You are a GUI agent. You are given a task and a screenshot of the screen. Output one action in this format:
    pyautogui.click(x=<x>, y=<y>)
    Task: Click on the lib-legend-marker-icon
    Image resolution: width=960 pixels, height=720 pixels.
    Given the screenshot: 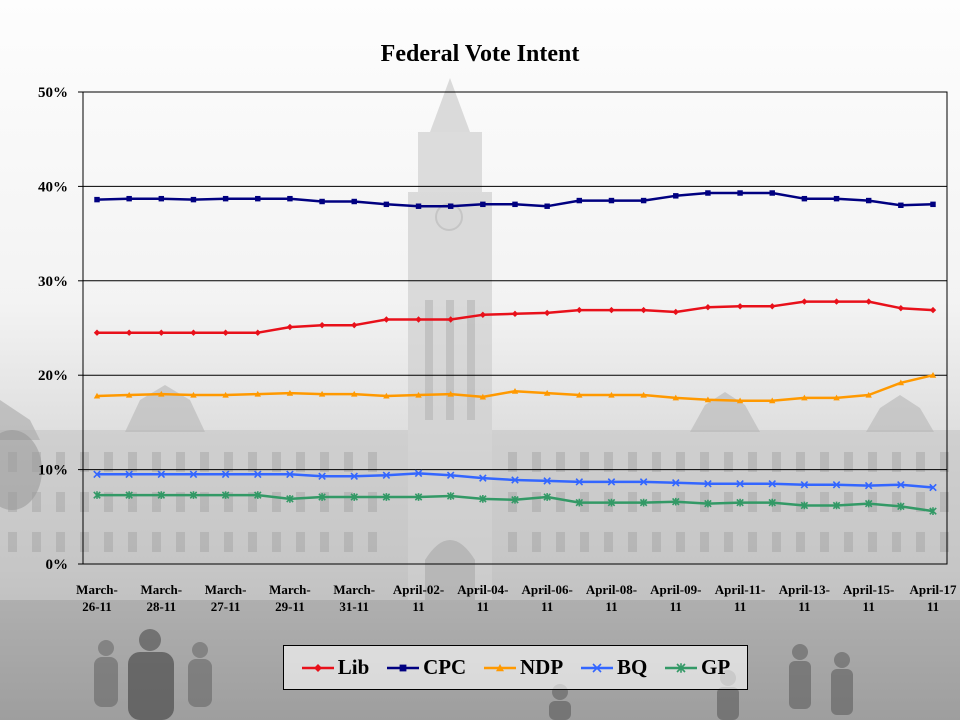 What is the action you would take?
    pyautogui.click(x=317, y=667)
    